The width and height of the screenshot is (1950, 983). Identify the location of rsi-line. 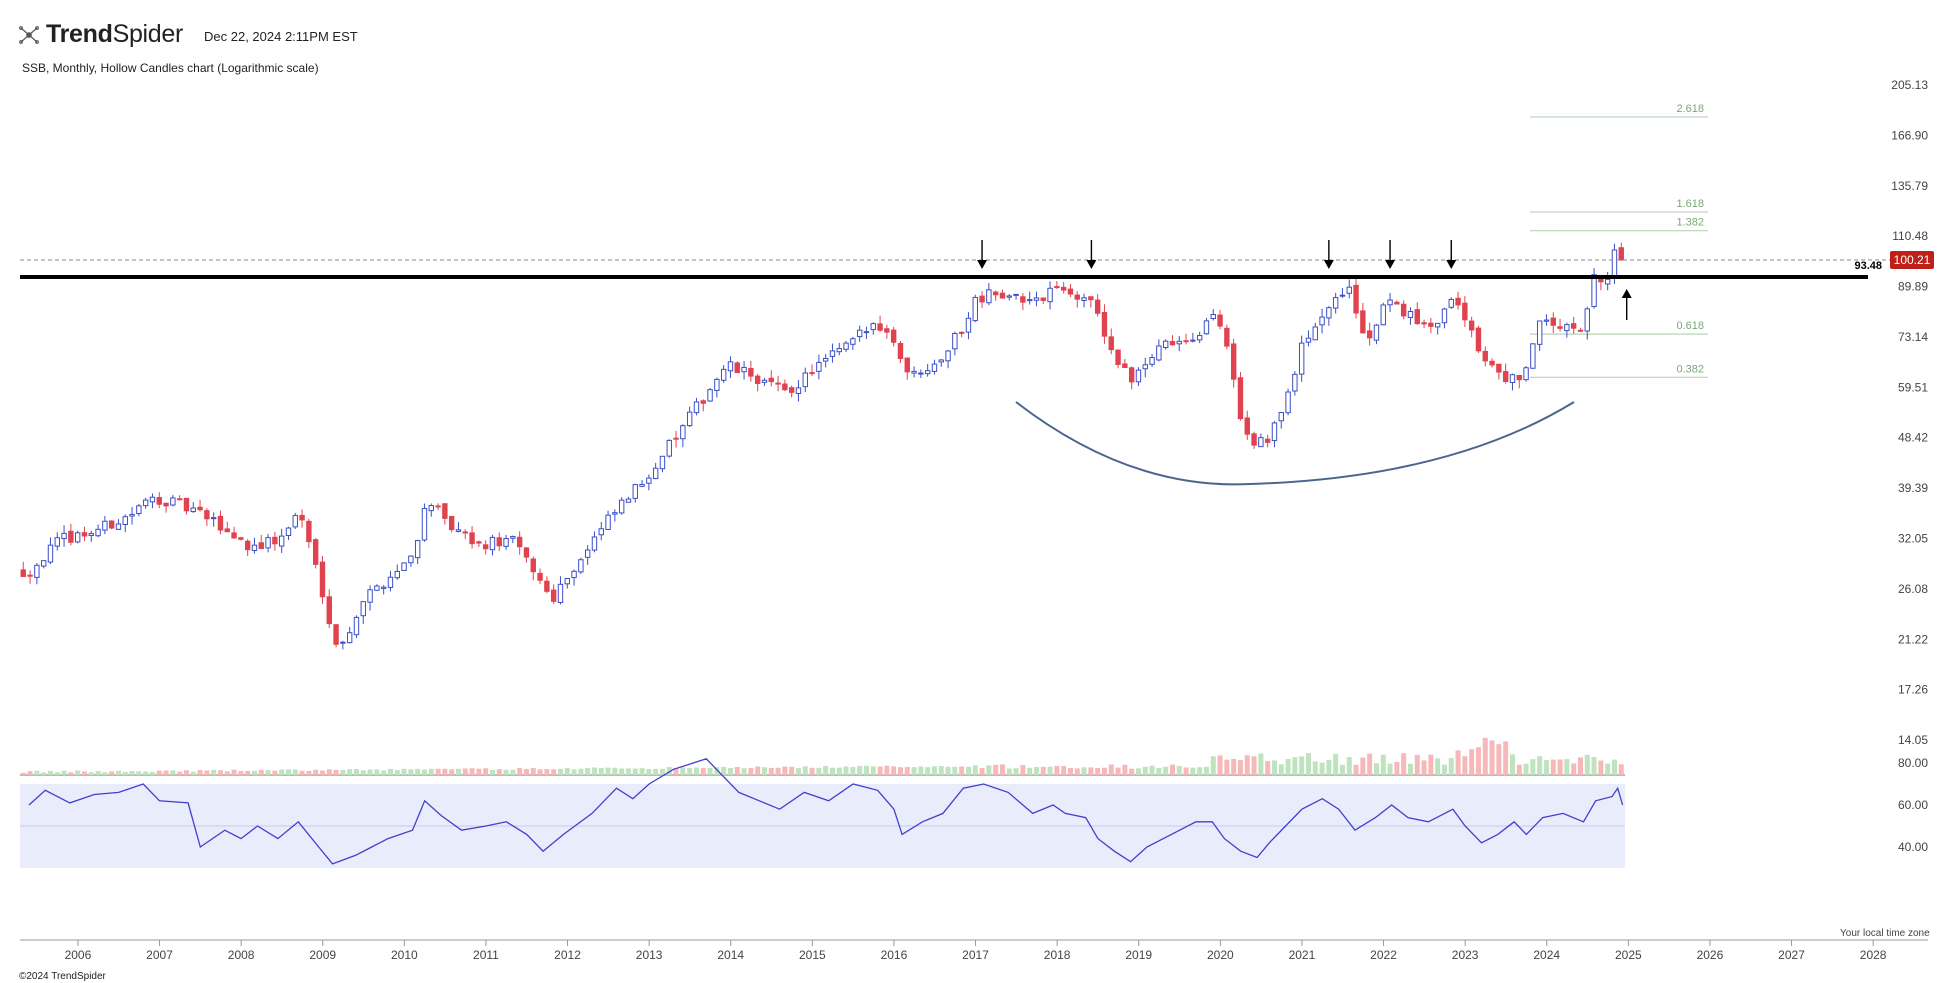
(826, 811).